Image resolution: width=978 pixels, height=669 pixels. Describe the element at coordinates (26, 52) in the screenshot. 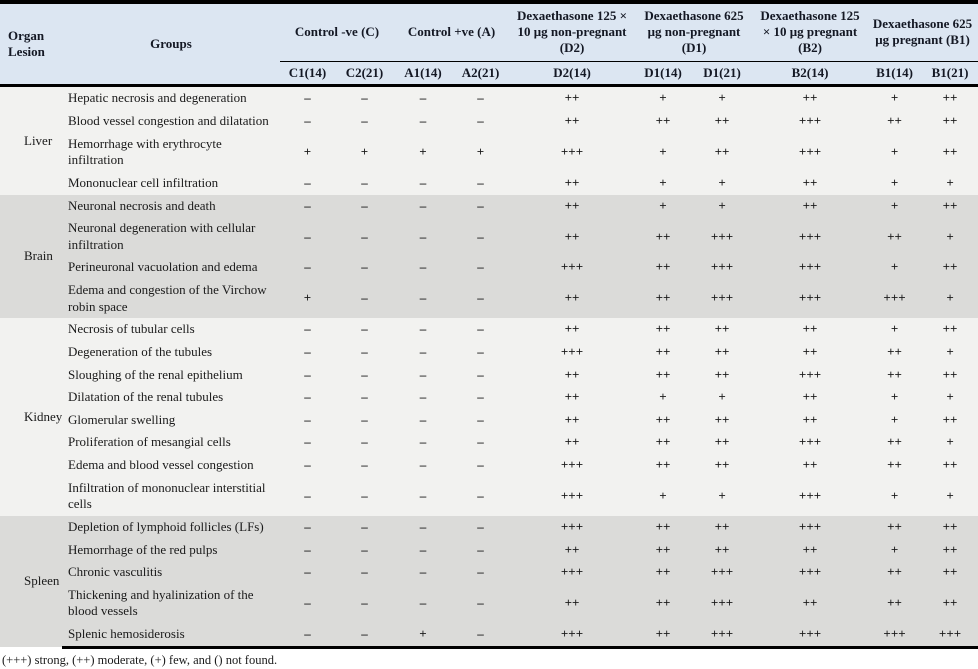

I see `organ-header-line2: Lesion` at that location.